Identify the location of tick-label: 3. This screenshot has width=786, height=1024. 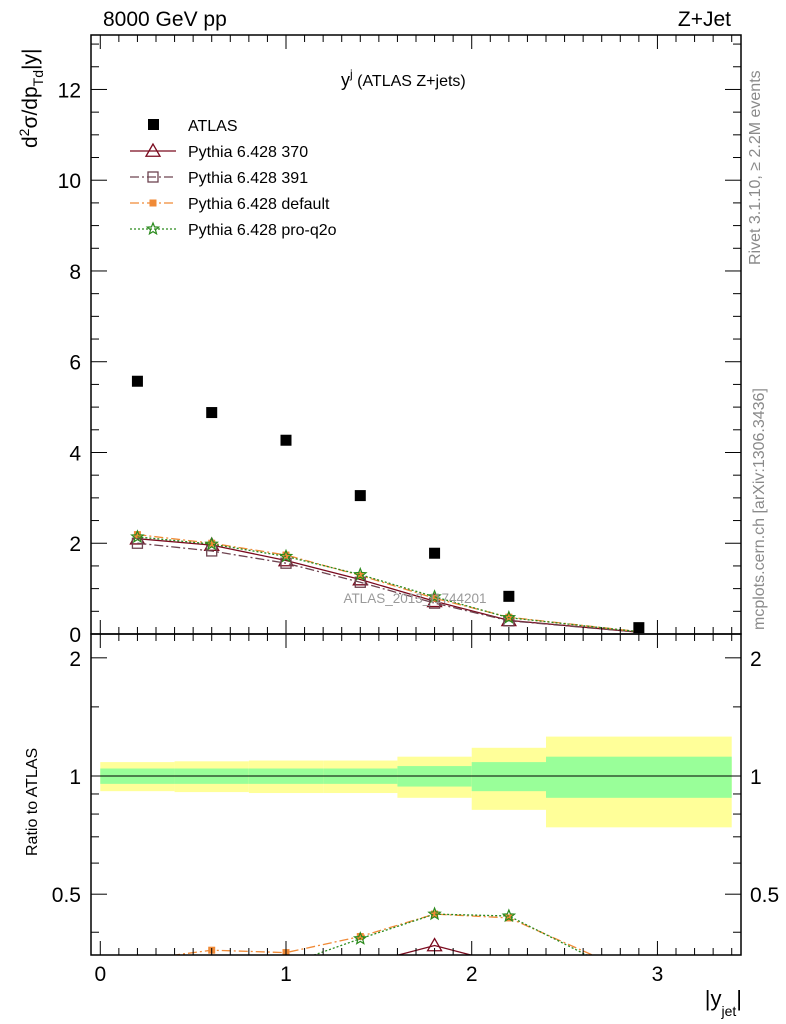
(658, 974).